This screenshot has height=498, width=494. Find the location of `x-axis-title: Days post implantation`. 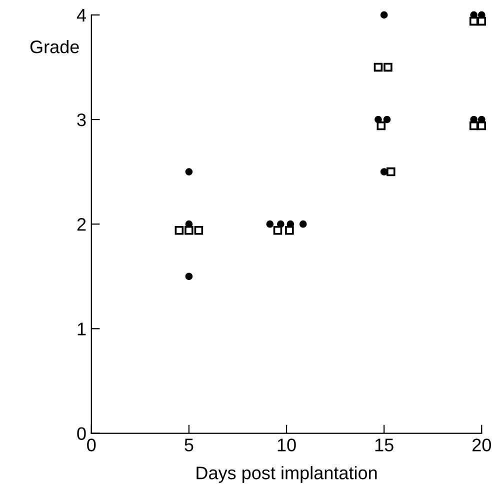

x-axis-title: Days post implantation is located at coordinates (286, 474).